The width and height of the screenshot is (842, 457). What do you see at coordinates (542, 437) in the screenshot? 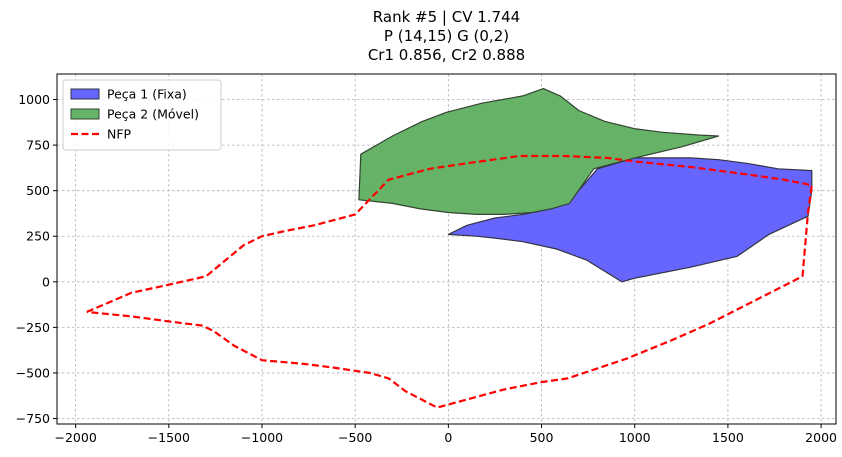
I see `x-tick-label: 500` at bounding box center [542, 437].